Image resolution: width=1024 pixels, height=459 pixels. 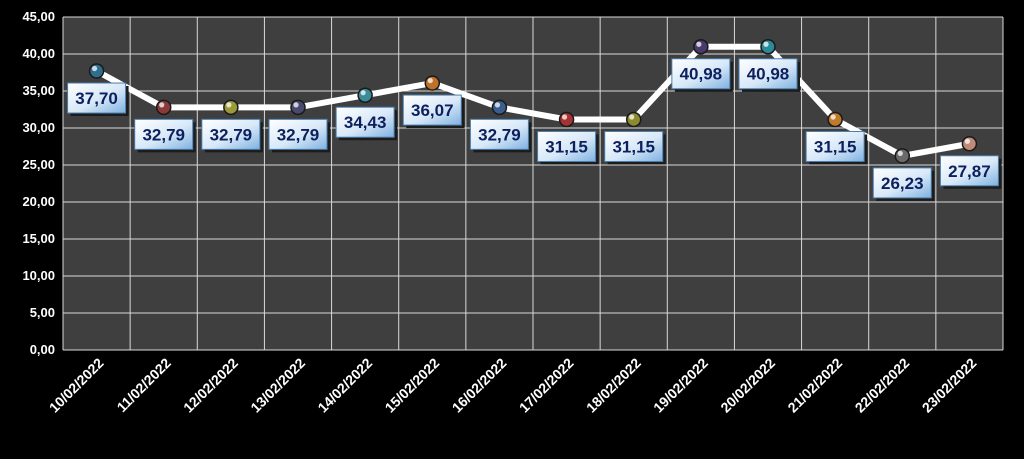 I want to click on x-tick-label: 12/02/2022, so click(x=210, y=385).